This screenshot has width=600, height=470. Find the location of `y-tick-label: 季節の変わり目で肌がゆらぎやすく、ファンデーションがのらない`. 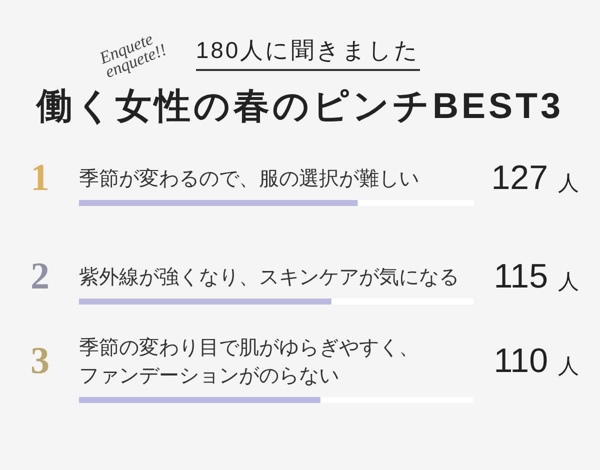

y-tick-label: 季節の変わり目で肌がゆらぎやすく、ファンデーションがのらない is located at coordinates (249, 361).